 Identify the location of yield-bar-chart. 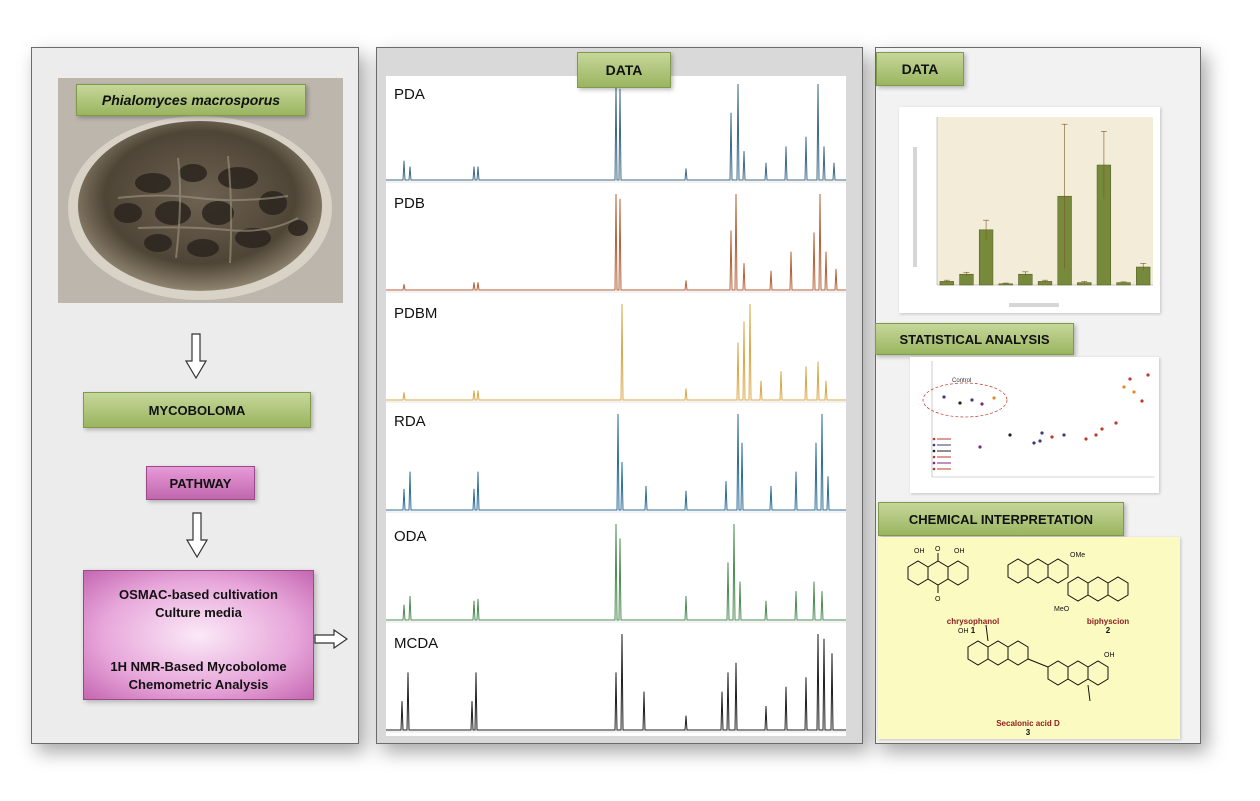
(1029, 210).